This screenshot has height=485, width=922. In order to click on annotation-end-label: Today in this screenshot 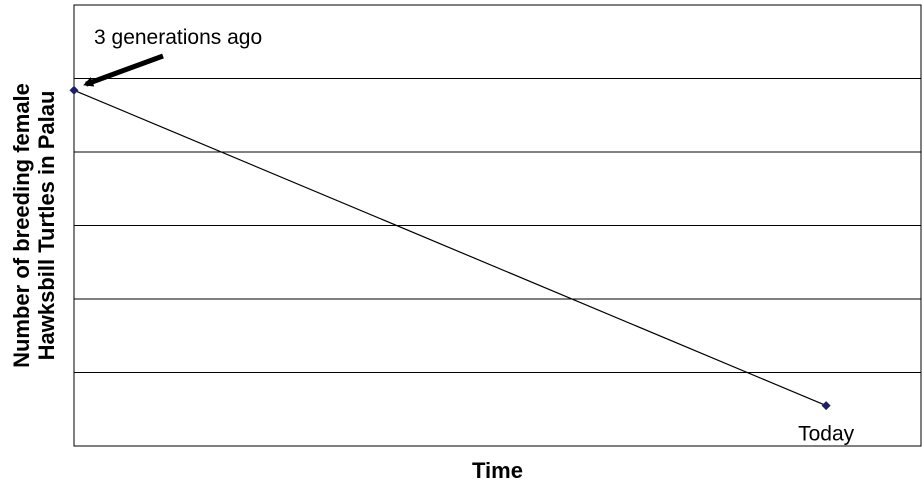, I will do `click(826, 434)`.